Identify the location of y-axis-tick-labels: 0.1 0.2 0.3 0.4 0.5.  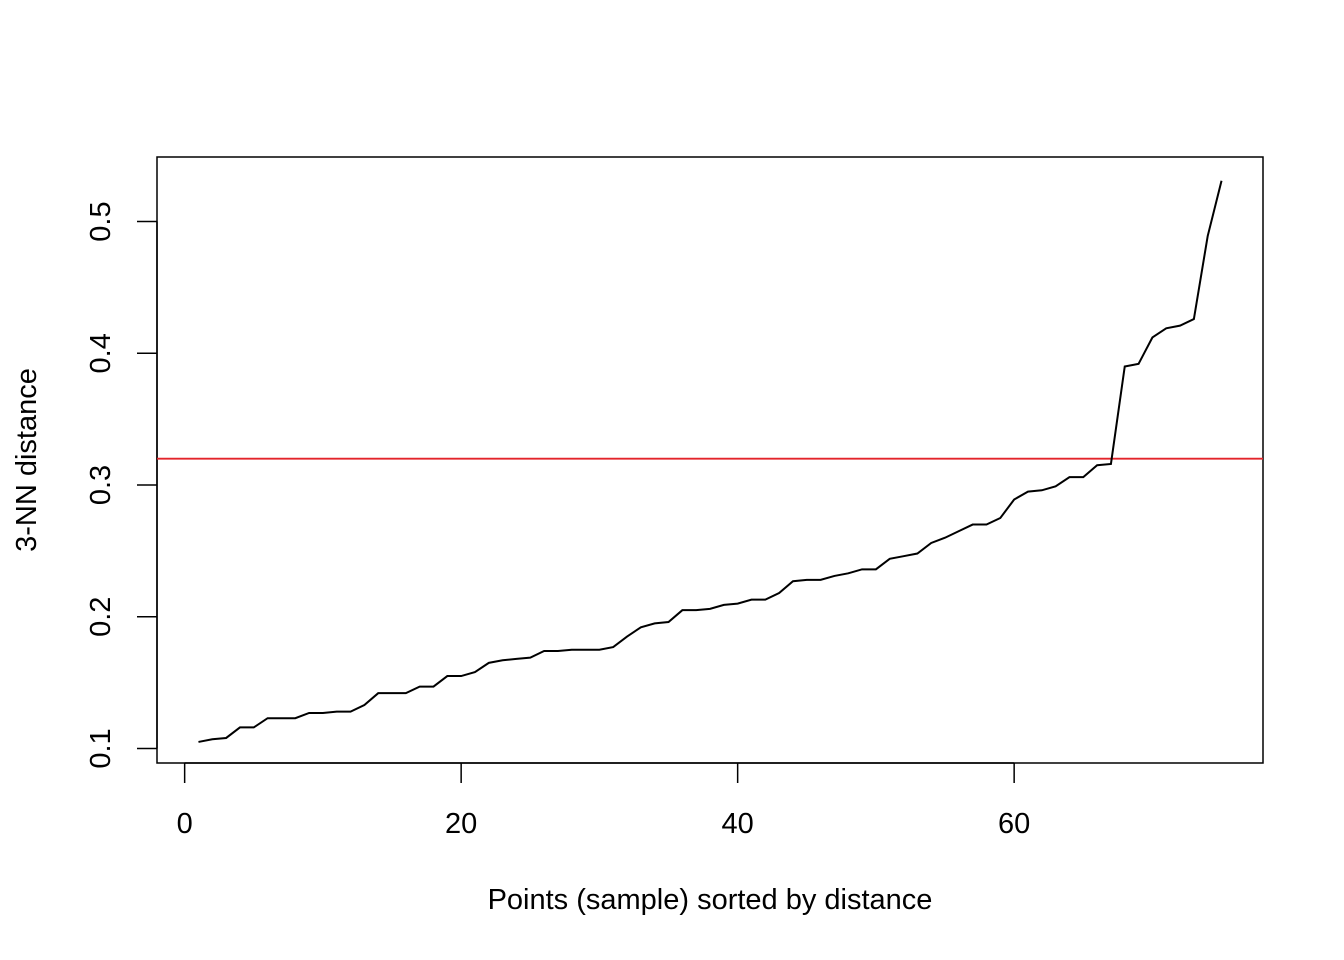
(101, 484).